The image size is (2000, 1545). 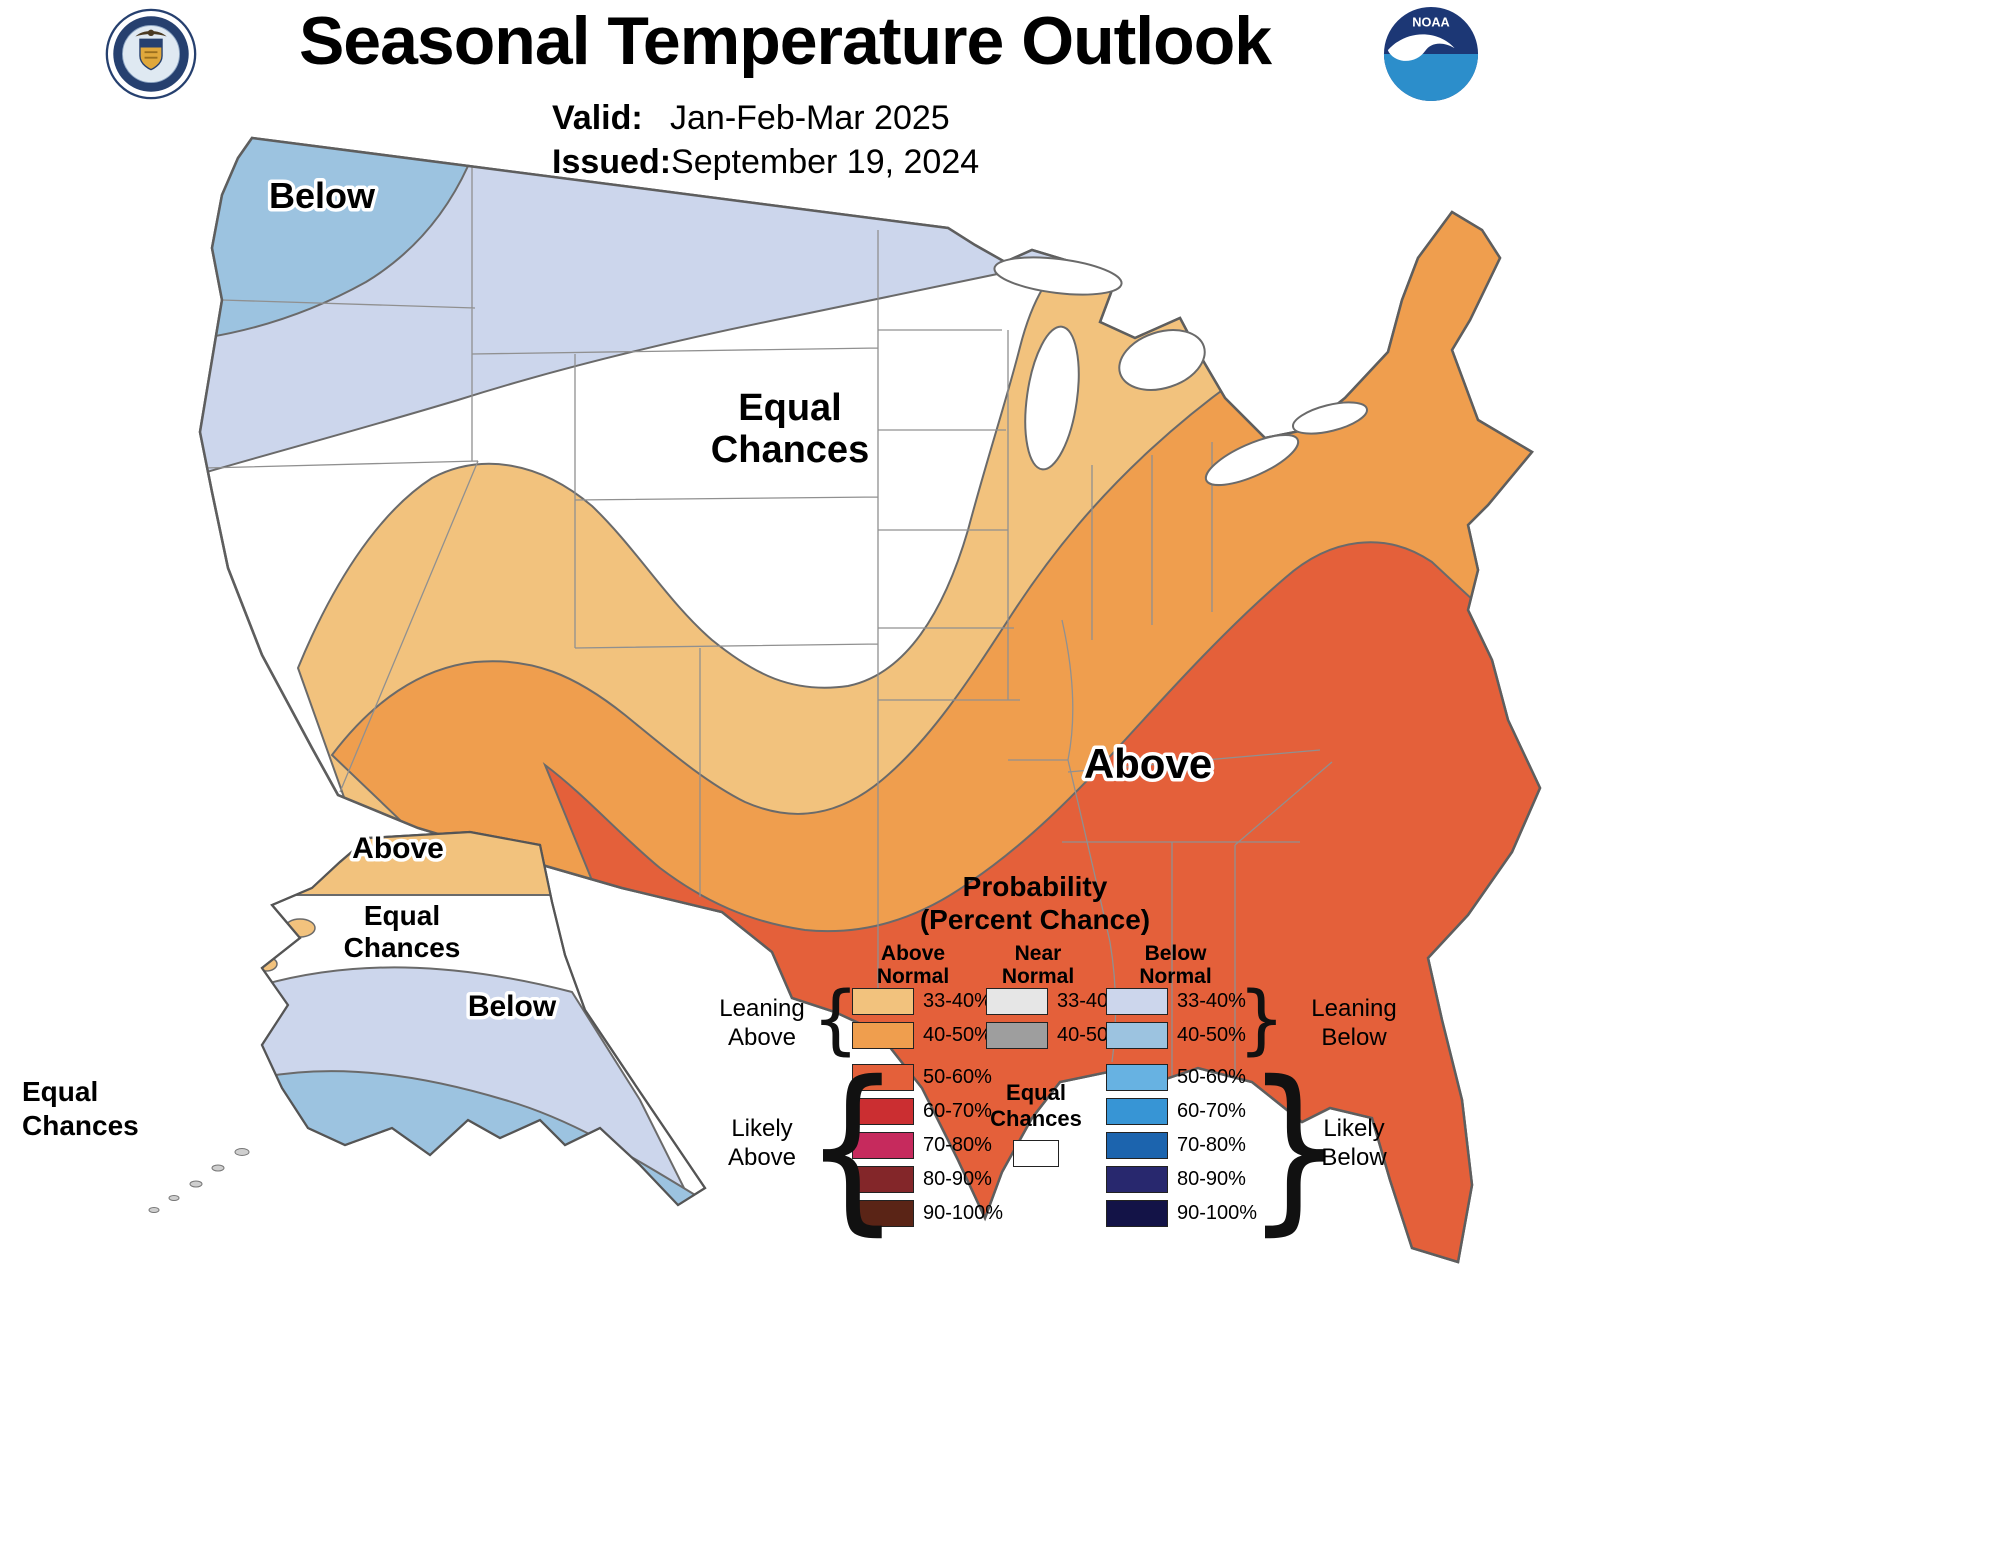 What do you see at coordinates (597, 118) in the screenshot?
I see `valid-label: Valid:` at bounding box center [597, 118].